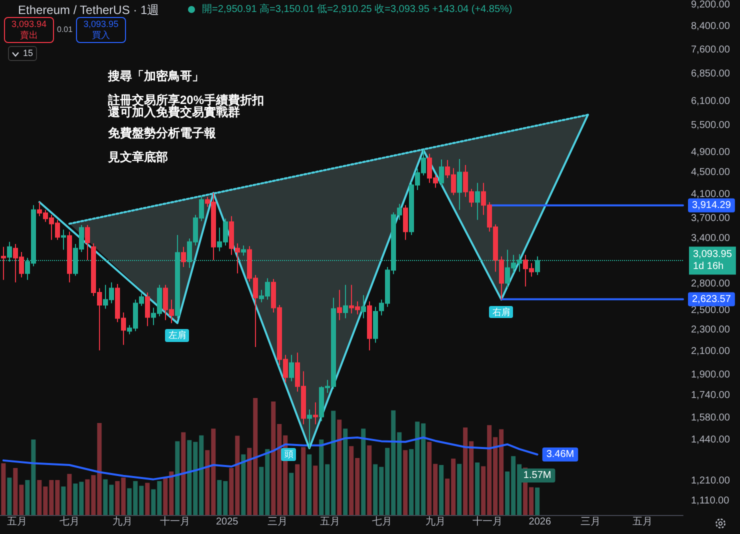  Describe the element at coordinates (177, 335) in the screenshot. I see `annotation: 左肩` at that location.